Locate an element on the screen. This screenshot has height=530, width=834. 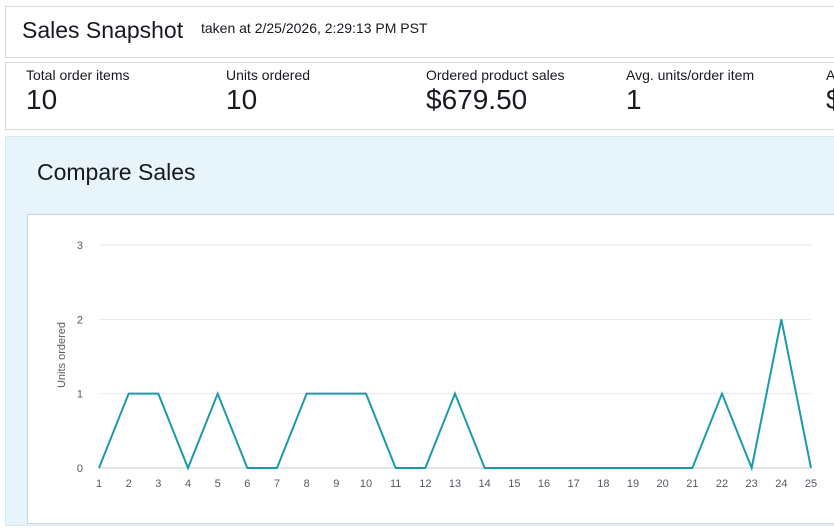
x-tick-label: 25 is located at coordinates (811, 484).